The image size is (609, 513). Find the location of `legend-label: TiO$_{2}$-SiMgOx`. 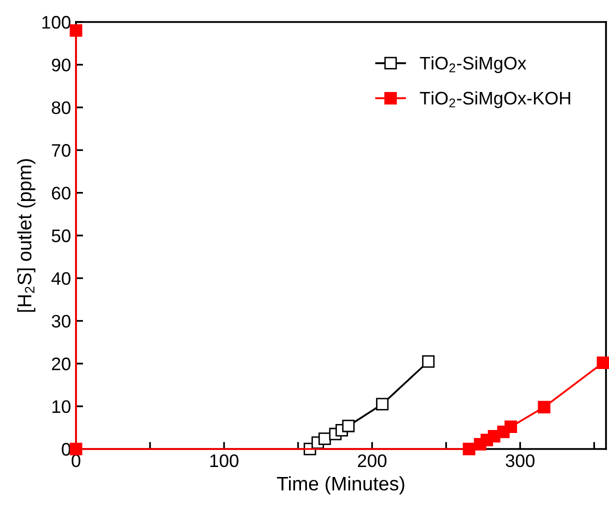

legend-label: TiO$_{2}$-SiMgOx is located at coordinates (473, 65).